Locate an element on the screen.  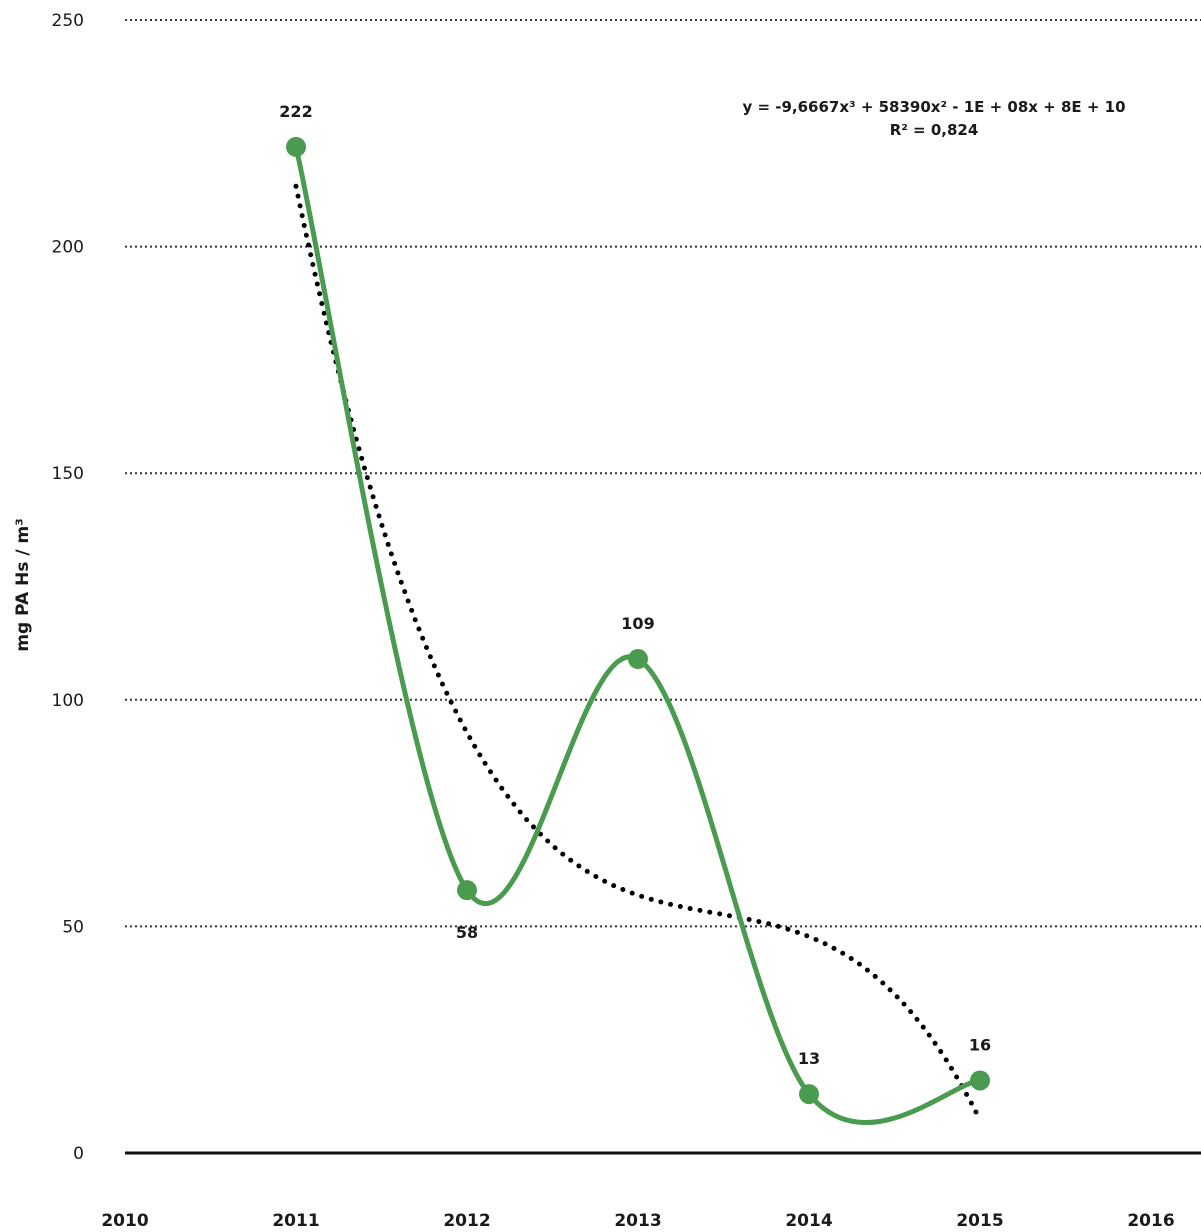
x-tick-labels: 2010 2011 2012 2013 2014 2015 2016 is located at coordinates (637, 1221).